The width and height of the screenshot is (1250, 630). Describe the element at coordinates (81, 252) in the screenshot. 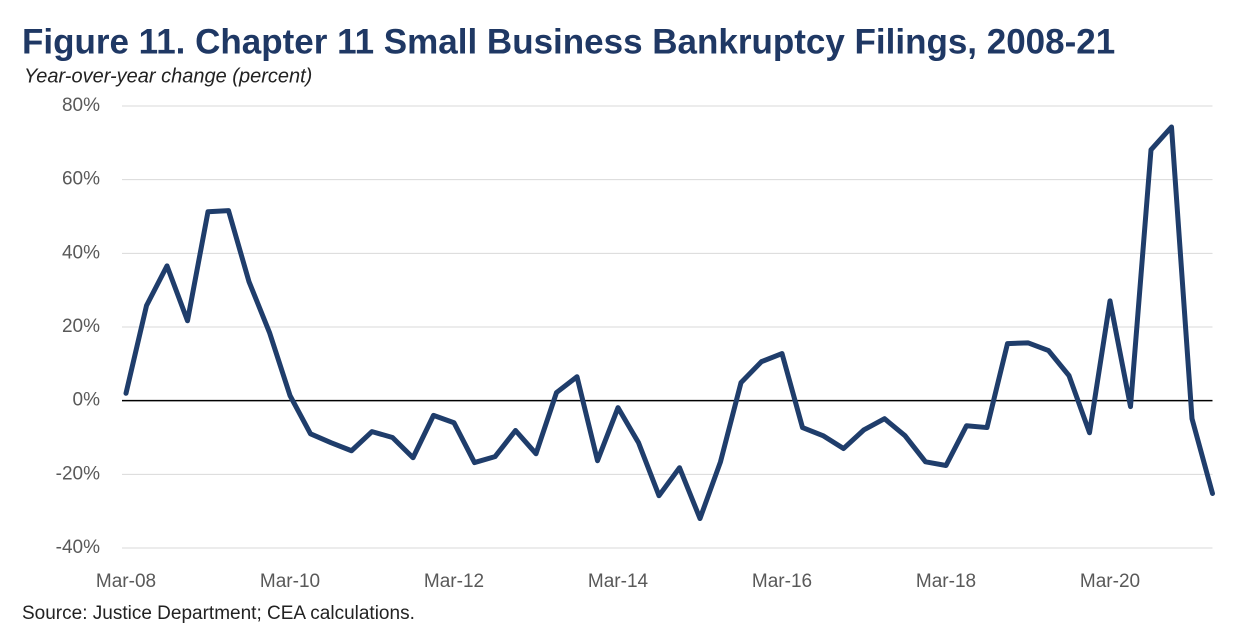

I see `y-tick-label: 40%` at that location.